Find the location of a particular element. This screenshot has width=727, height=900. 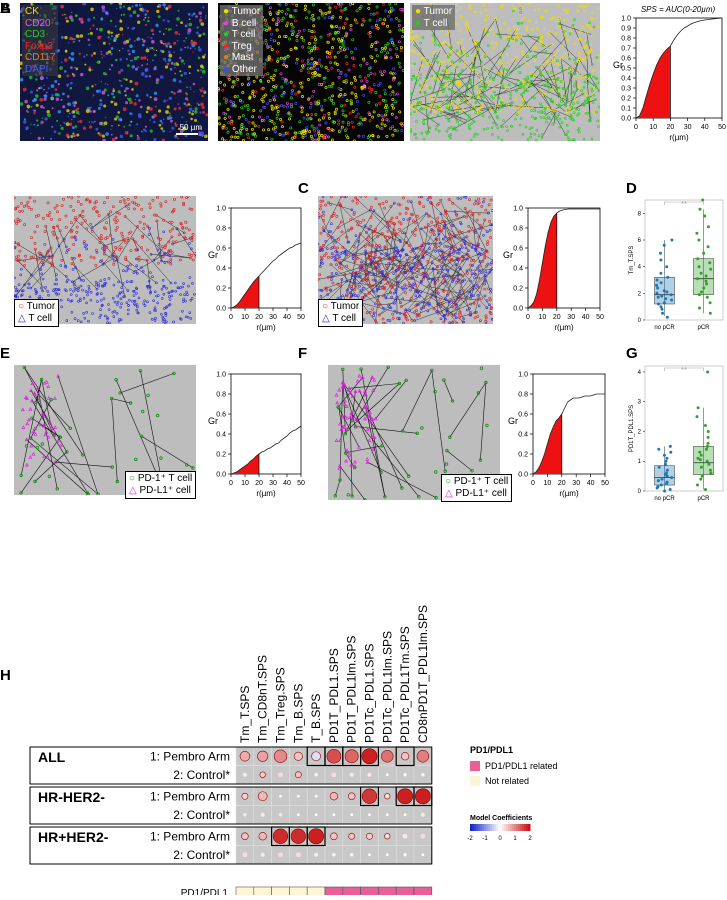

legend-b-tcell: T cell is located at coordinates (40, 318).